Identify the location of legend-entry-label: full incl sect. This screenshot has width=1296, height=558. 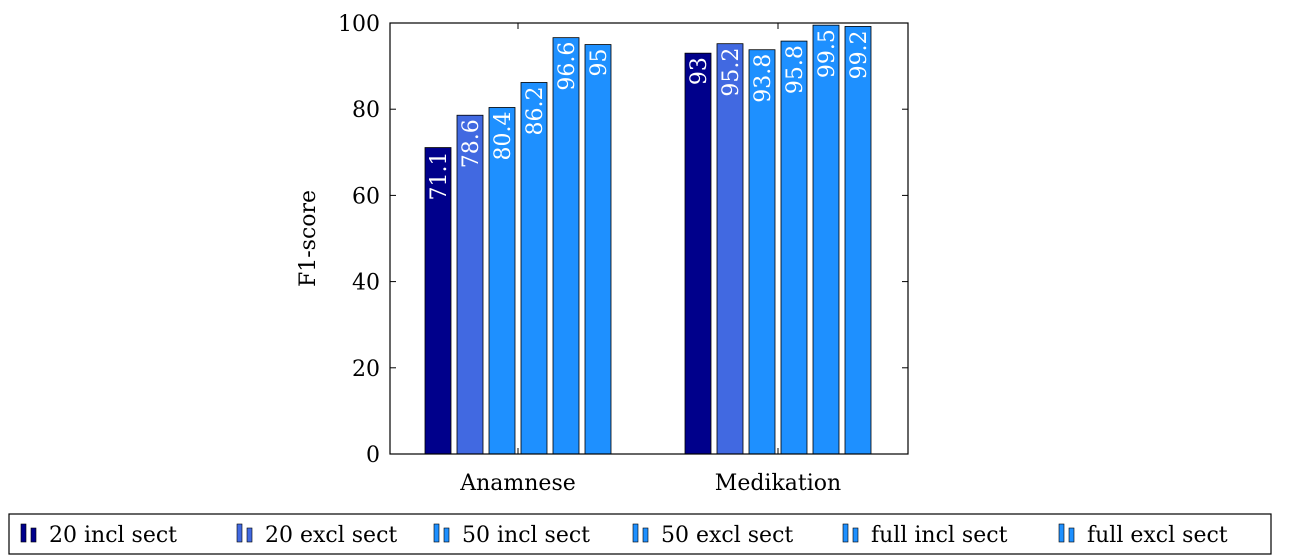
(939, 535).